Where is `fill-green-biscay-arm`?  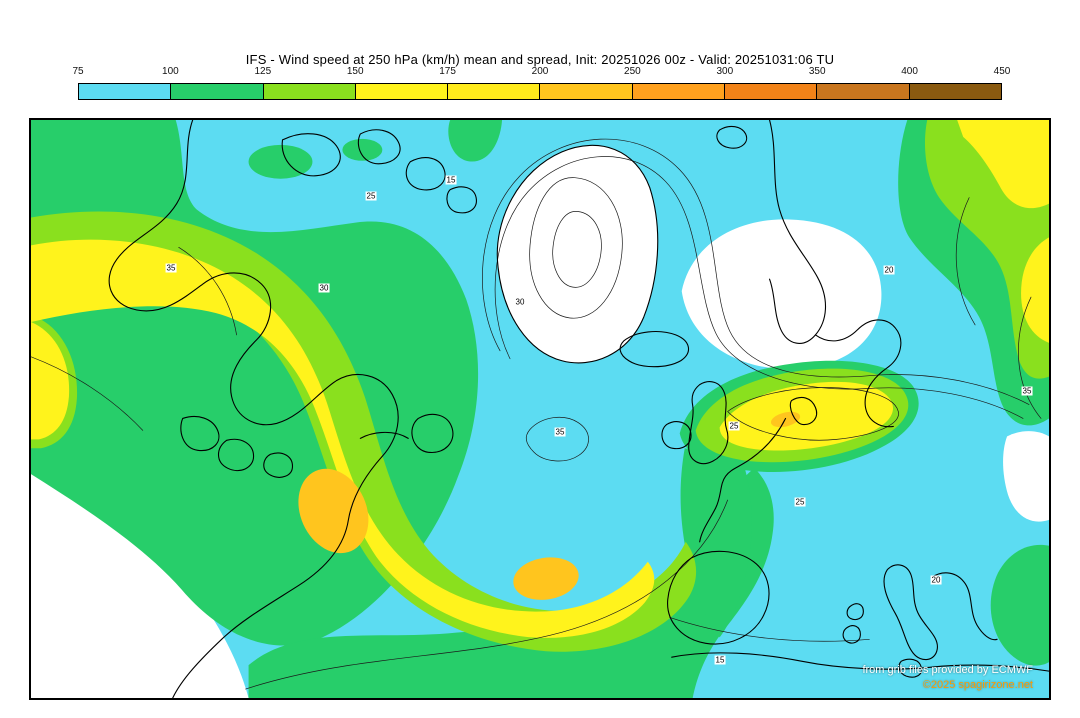
fill-green-biscay-arm is located at coordinates (716, 543).